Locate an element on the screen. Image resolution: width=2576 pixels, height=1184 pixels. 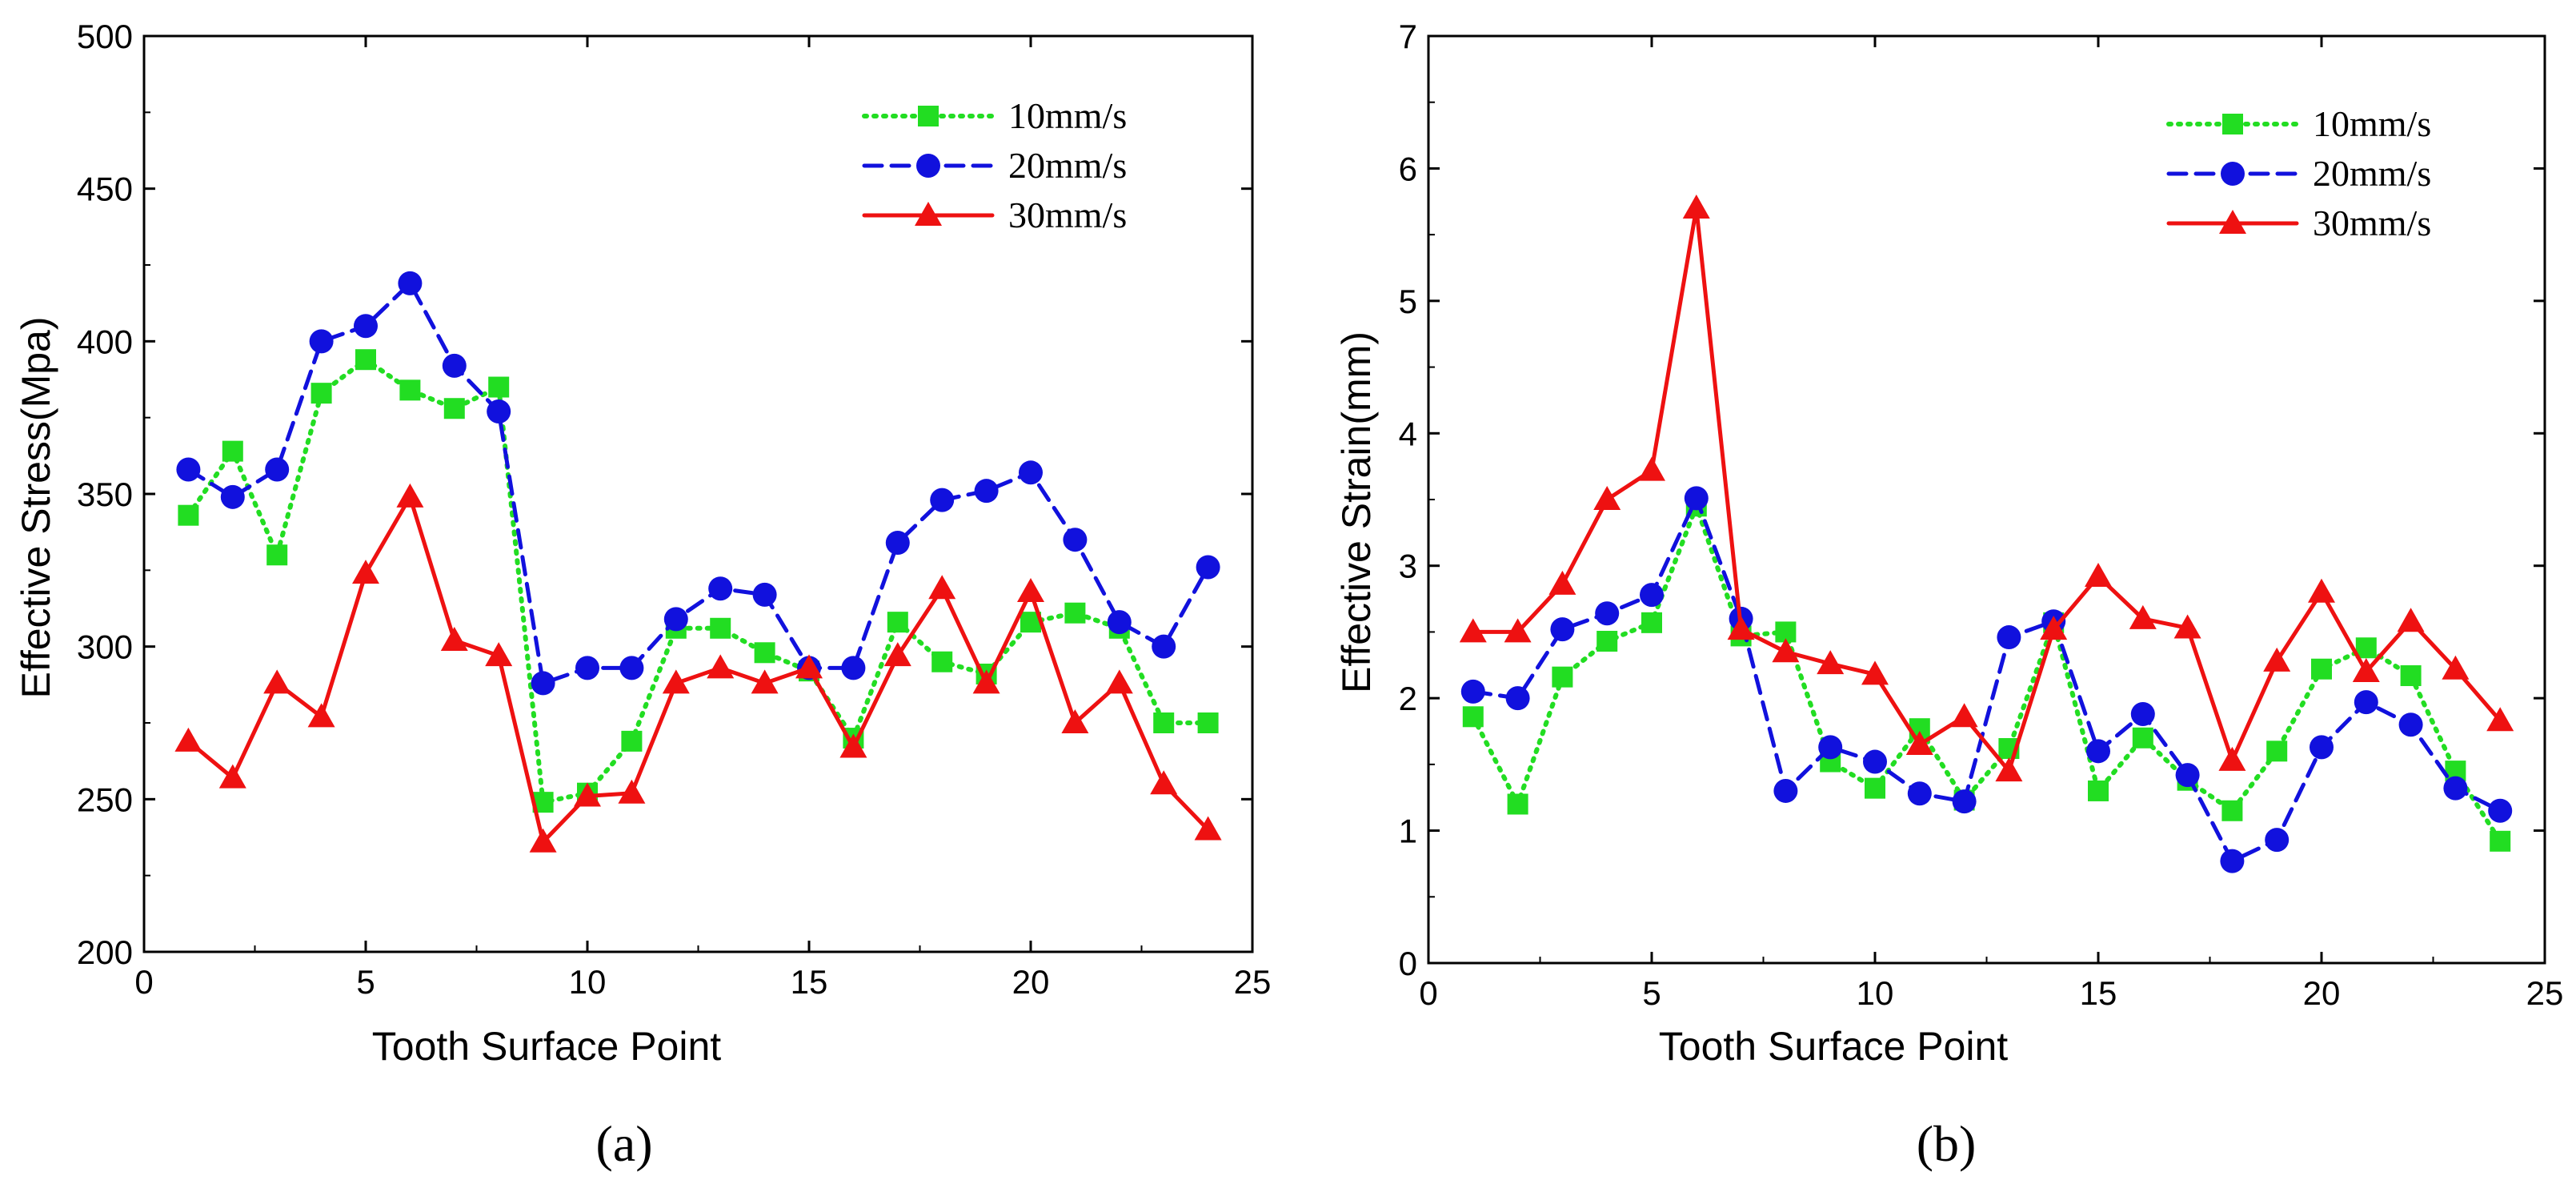
legend-label-10mm/s: 10mm/s is located at coordinates (1067, 115).